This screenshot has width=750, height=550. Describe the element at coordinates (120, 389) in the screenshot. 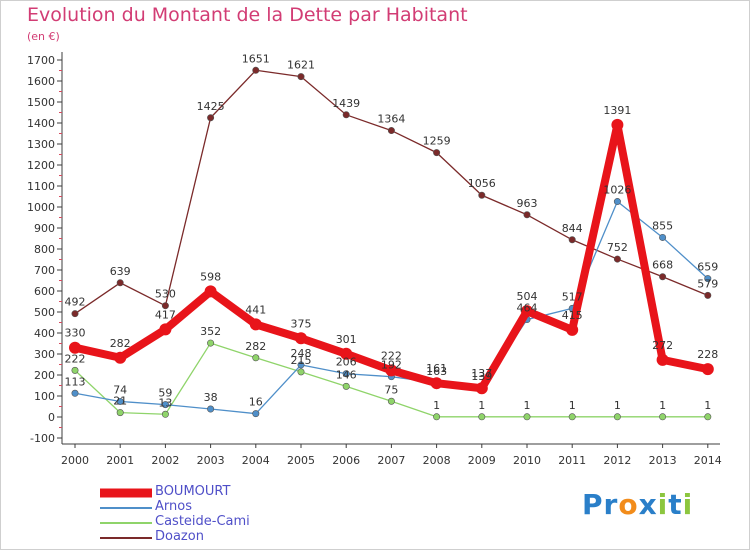

I see `data-label: 74` at that location.